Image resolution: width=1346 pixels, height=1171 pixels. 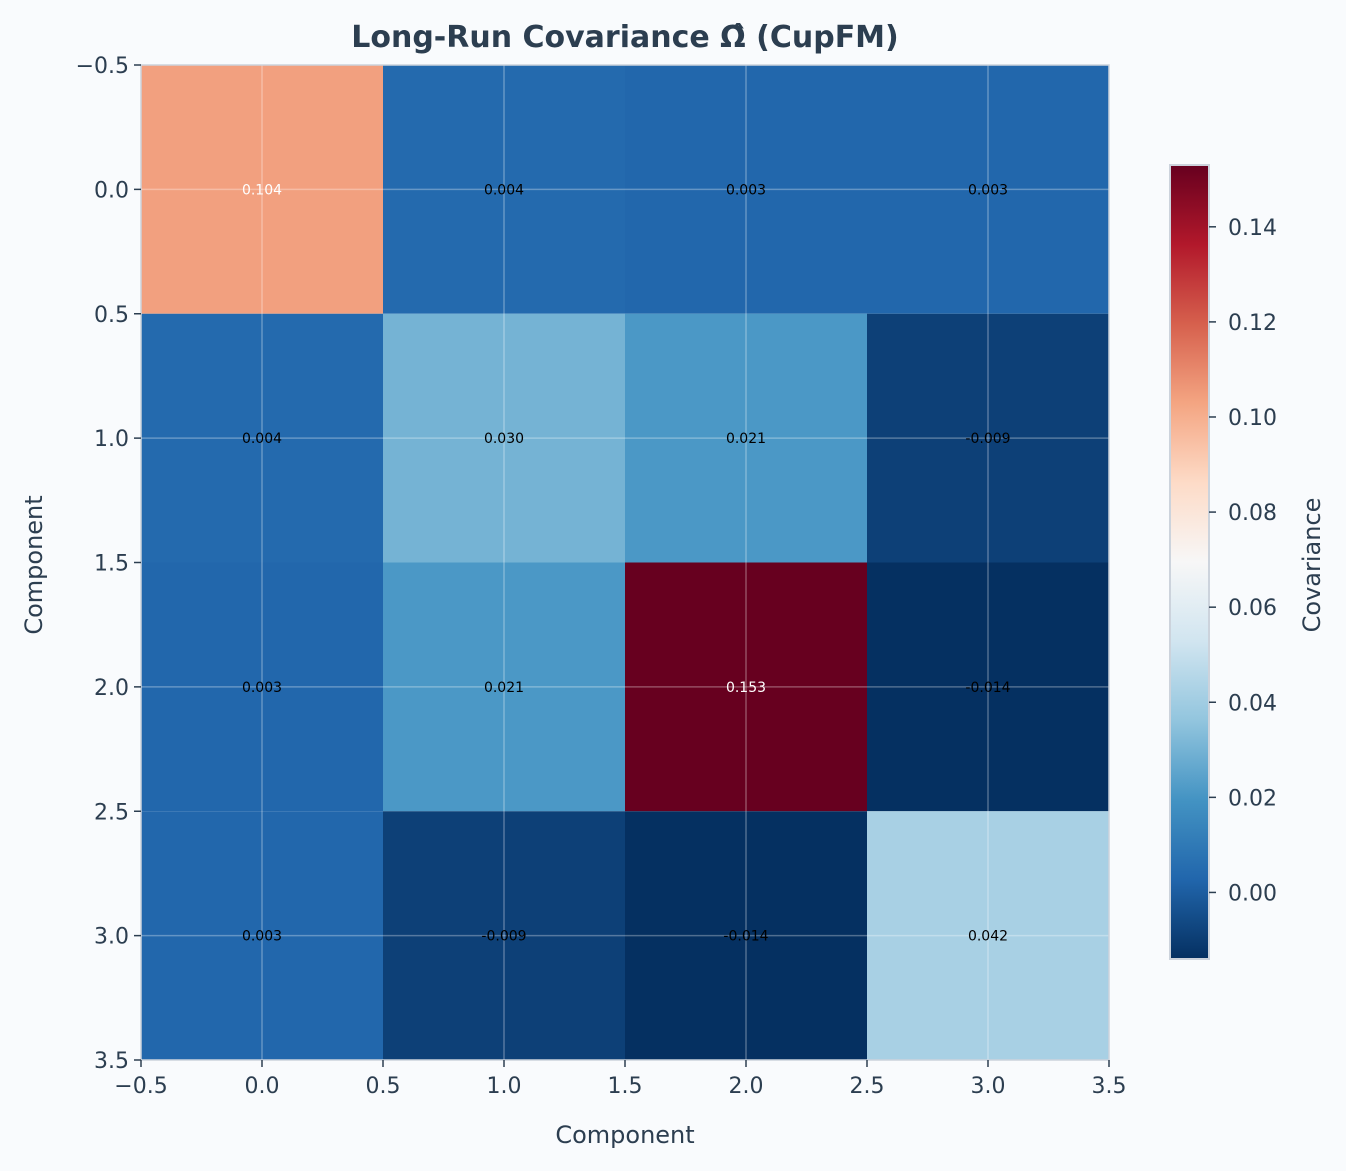 I want to click on x-tick-label: 3.5, so click(x=1109, y=1086).